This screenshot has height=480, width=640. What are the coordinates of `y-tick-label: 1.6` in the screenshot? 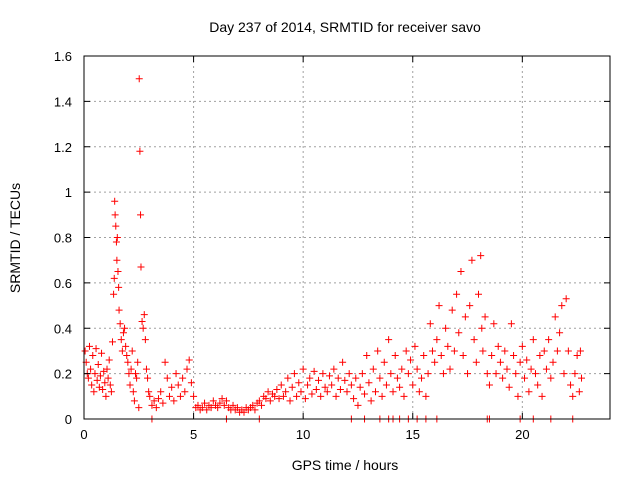 It's located at (63, 56).